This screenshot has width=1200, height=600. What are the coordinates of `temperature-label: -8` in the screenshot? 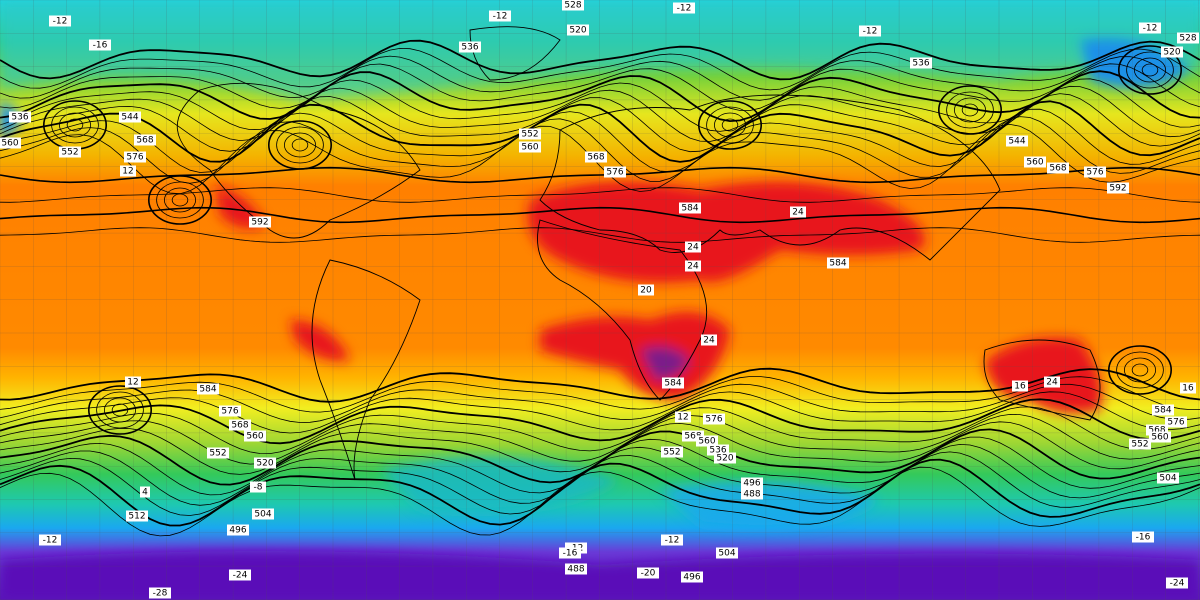 It's located at (258, 488).